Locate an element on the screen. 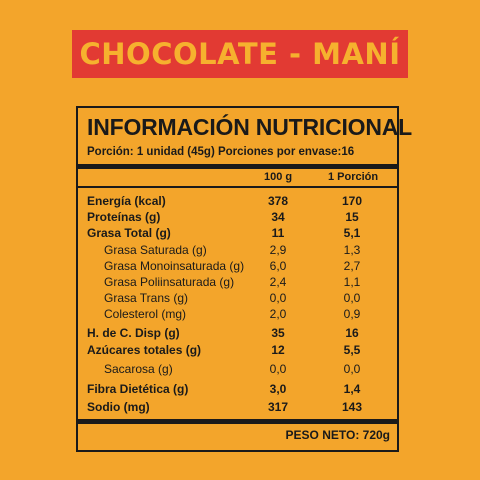 This screenshot has height=480, width=480. nutrient-row-grasa-poliinsaturada: Grasa Poliinsaturada (g) 2,4 1,1 is located at coordinates (237, 283).